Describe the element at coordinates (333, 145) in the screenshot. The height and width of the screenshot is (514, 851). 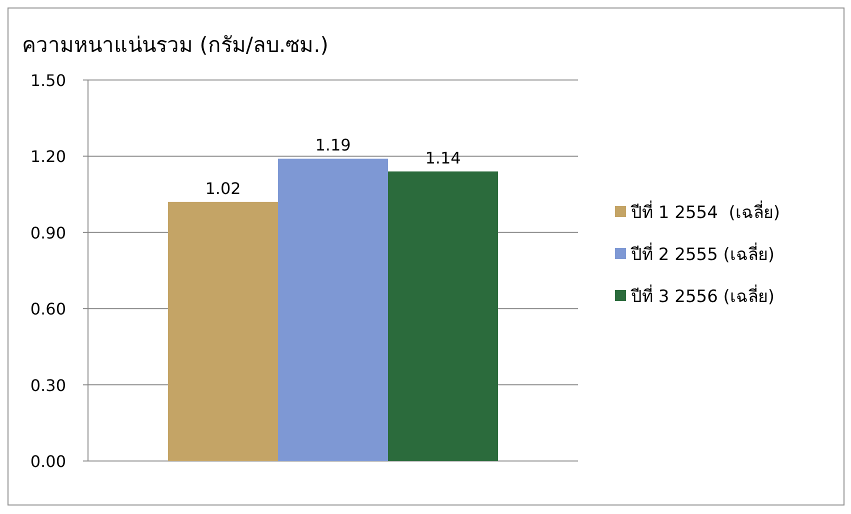
I see `data-label: 1.19` at that location.